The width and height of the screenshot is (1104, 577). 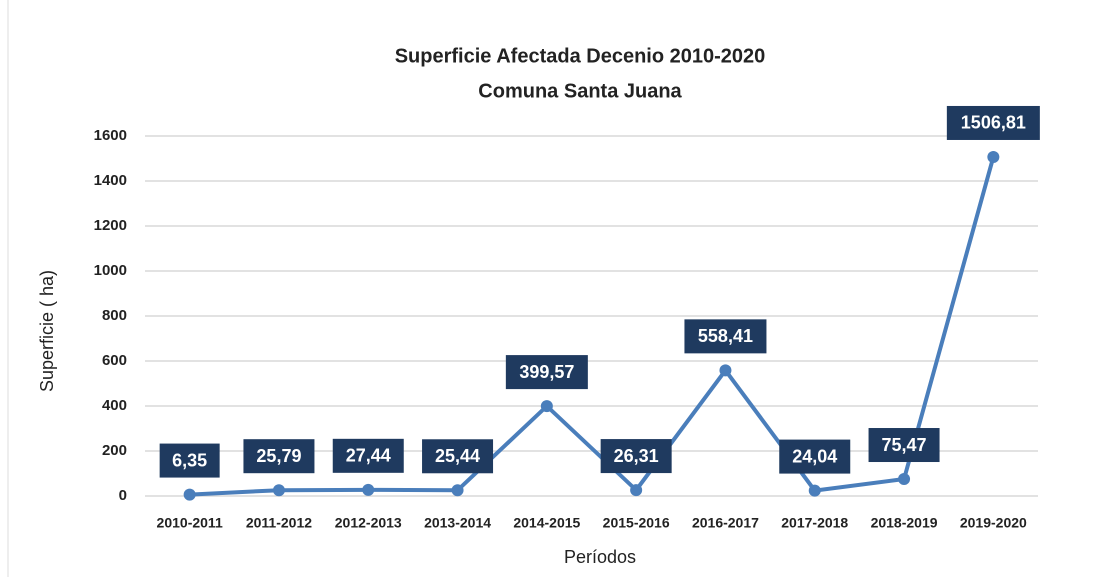 What do you see at coordinates (47, 331) in the screenshot?
I see `y-axis-label: Superficie ( ha)` at bounding box center [47, 331].